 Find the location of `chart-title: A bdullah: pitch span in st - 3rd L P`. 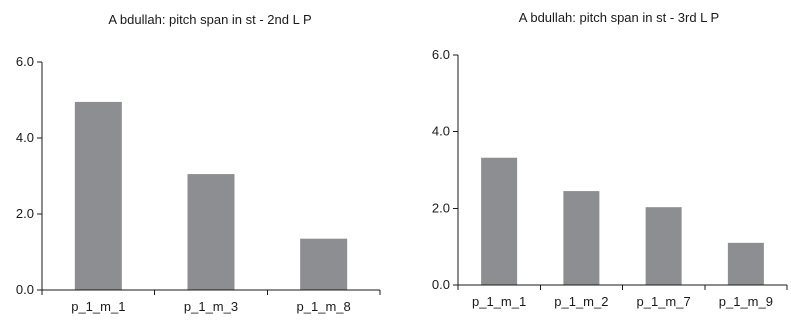

chart-title: A bdullah: pitch span in st - 3rd L P is located at coordinates (619, 17).